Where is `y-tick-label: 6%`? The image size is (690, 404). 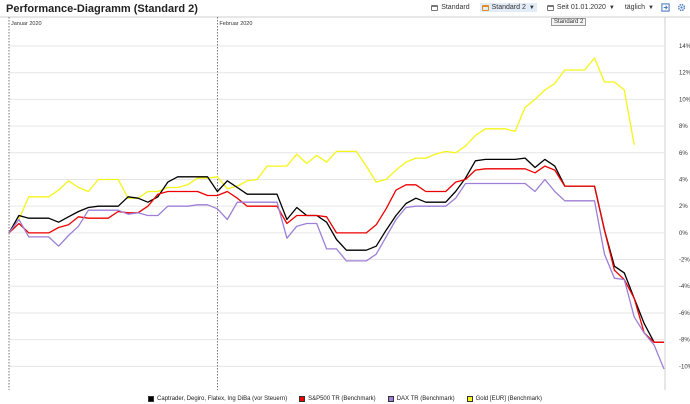
y-tick-label: 6% is located at coordinates (683, 154).